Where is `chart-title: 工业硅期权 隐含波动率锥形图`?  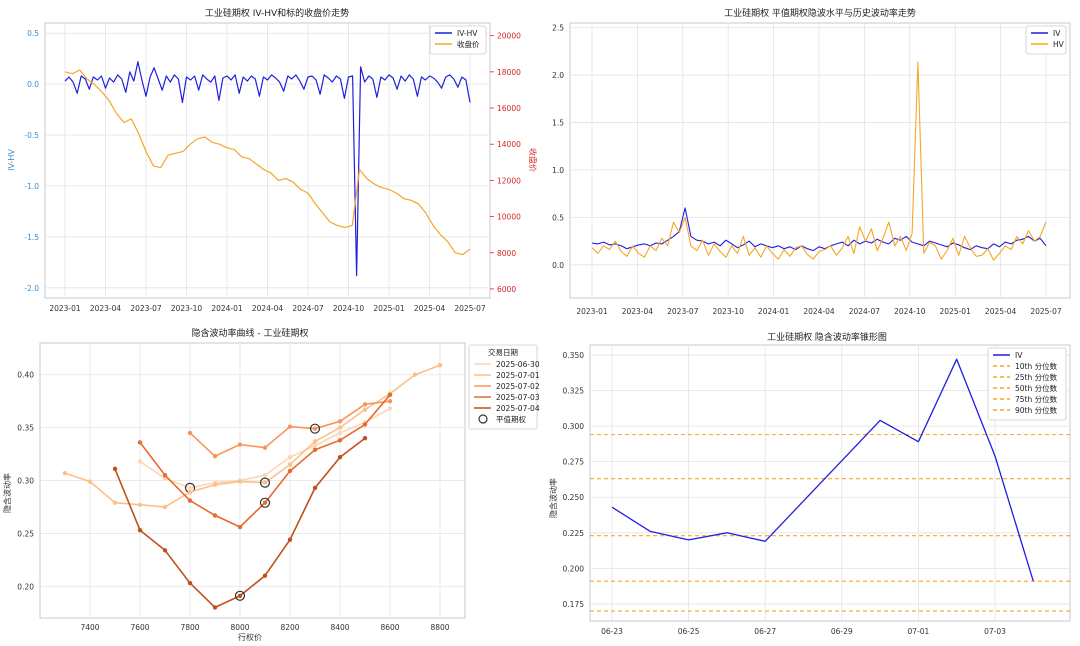 chart-title: 工业硅期权 隐含波动率锥形图 is located at coordinates (827, 337).